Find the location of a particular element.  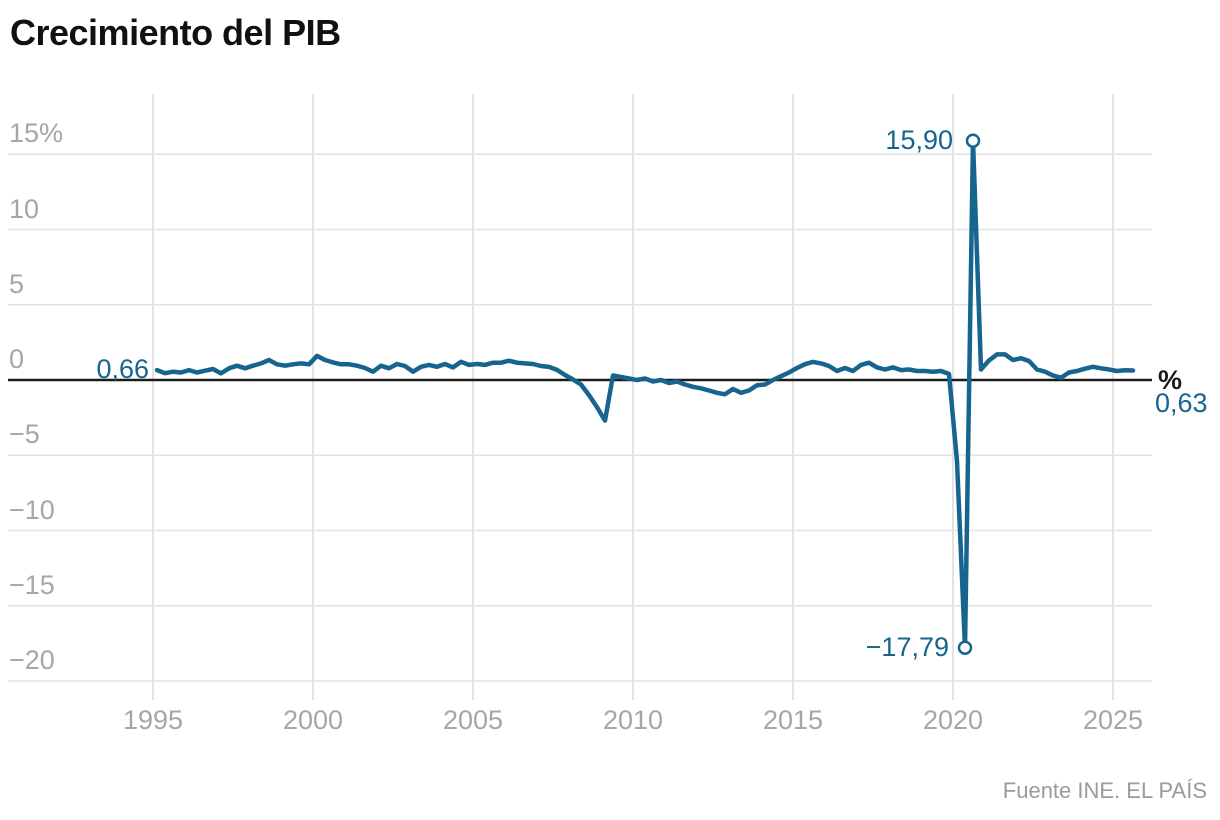

y-axis-tick-label: 5 is located at coordinates (17, 283).